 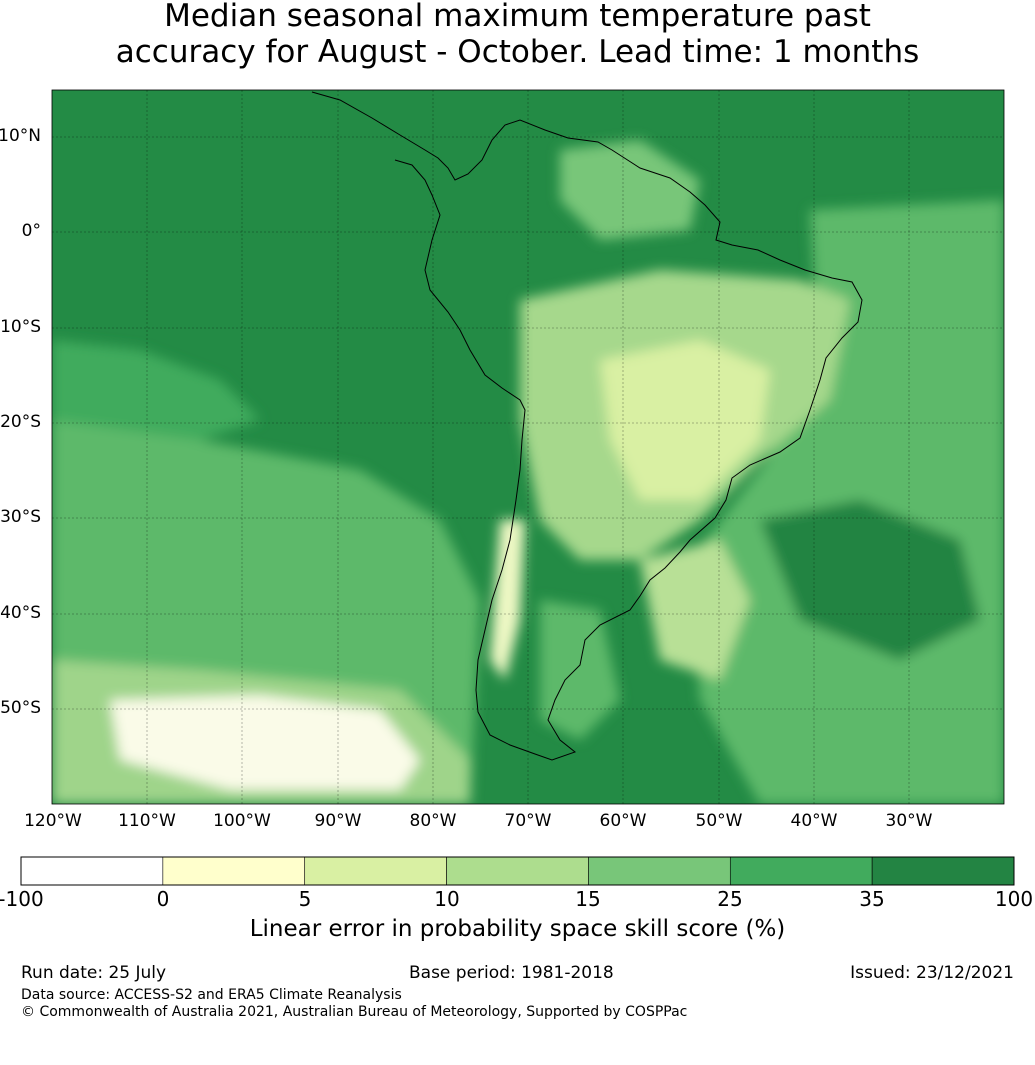 I want to click on lat-label-50s: 50°S, so click(x=20, y=708).